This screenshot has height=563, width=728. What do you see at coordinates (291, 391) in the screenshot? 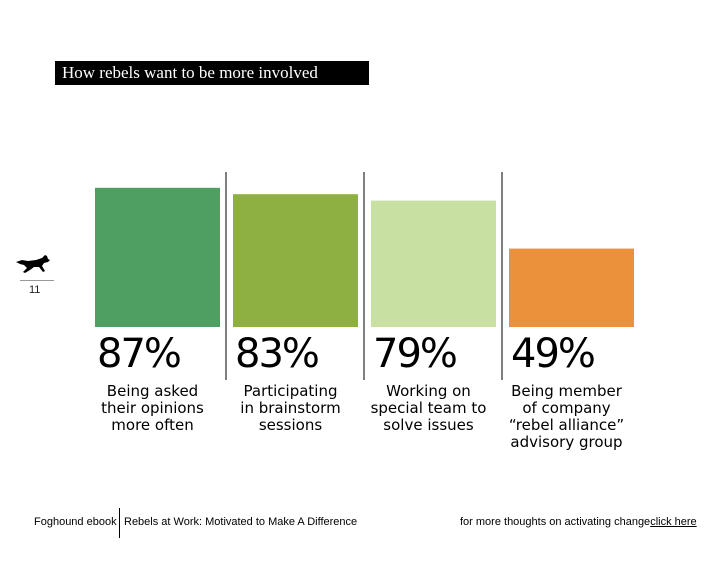
I see `category-label: Participating` at bounding box center [291, 391].